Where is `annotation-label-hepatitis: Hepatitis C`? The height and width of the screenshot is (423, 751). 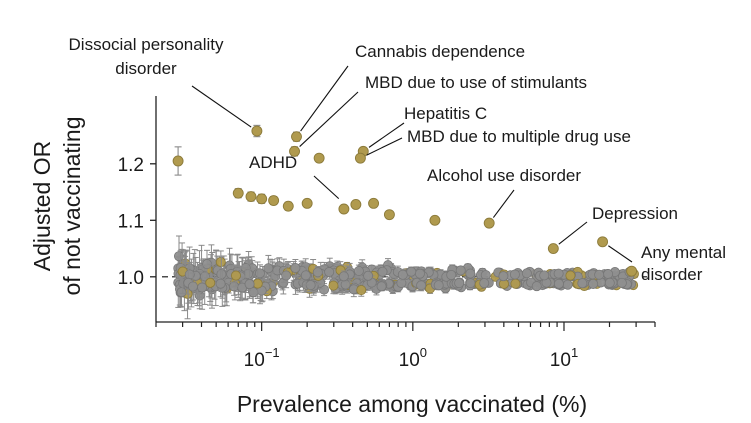 annotation-label-hepatitis: Hepatitis C is located at coordinates (445, 113).